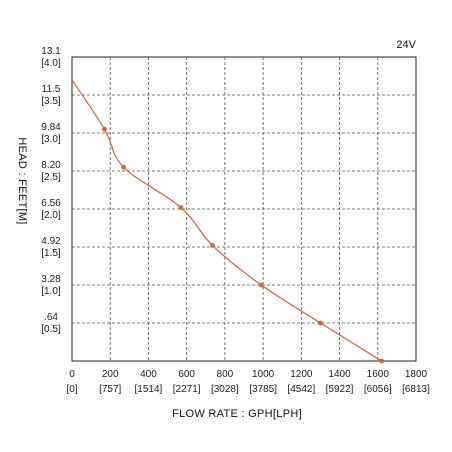 Image resolution: width=452 pixels, height=452 pixels. Describe the element at coordinates (51, 63) in the screenshot. I see `y-tick-sublabel: [4.0]` at that location.